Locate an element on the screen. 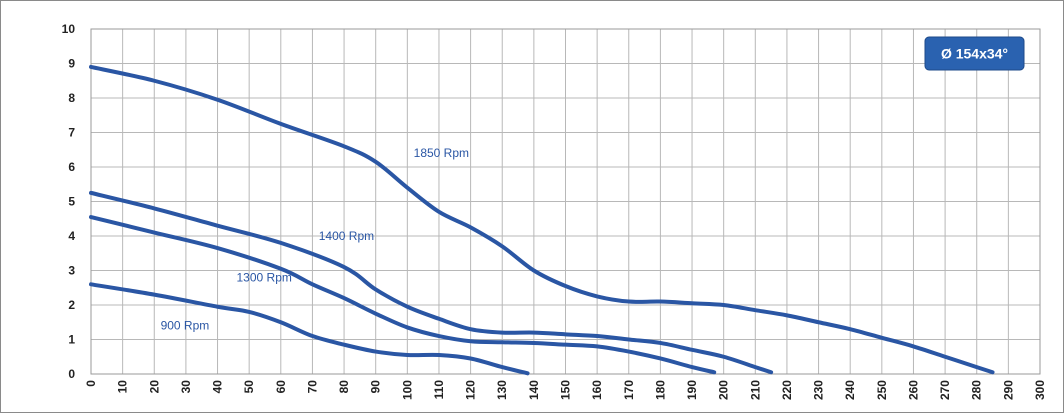 The height and width of the screenshot is (413, 1064). x-tick-label: 200 is located at coordinates (724, 390).